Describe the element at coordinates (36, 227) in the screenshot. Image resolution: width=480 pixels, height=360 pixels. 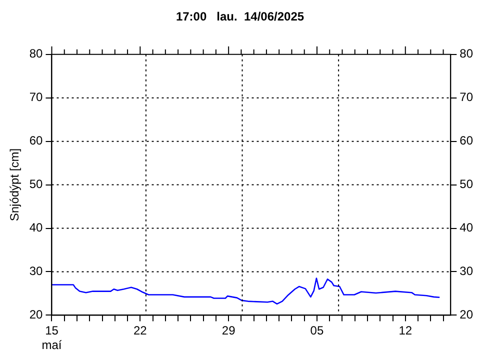
I see `y-tick-label: 40` at that location.